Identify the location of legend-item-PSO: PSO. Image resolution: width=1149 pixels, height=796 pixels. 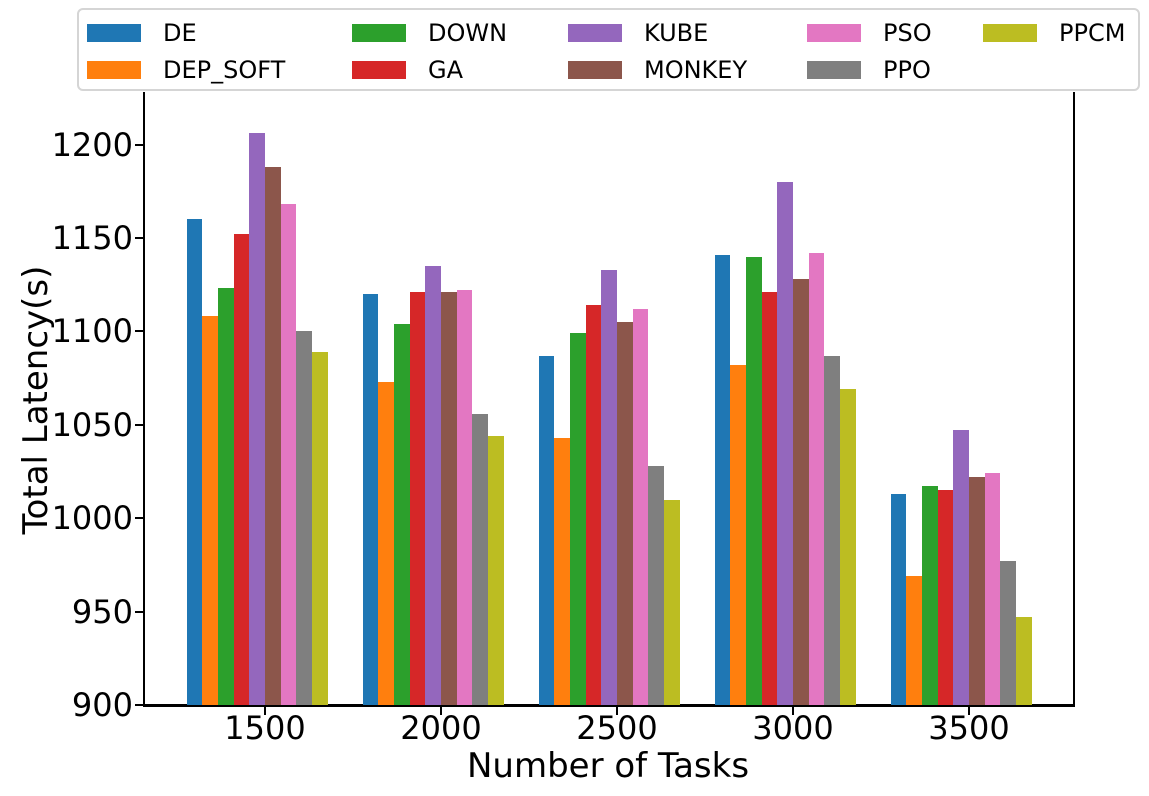
(869, 32).